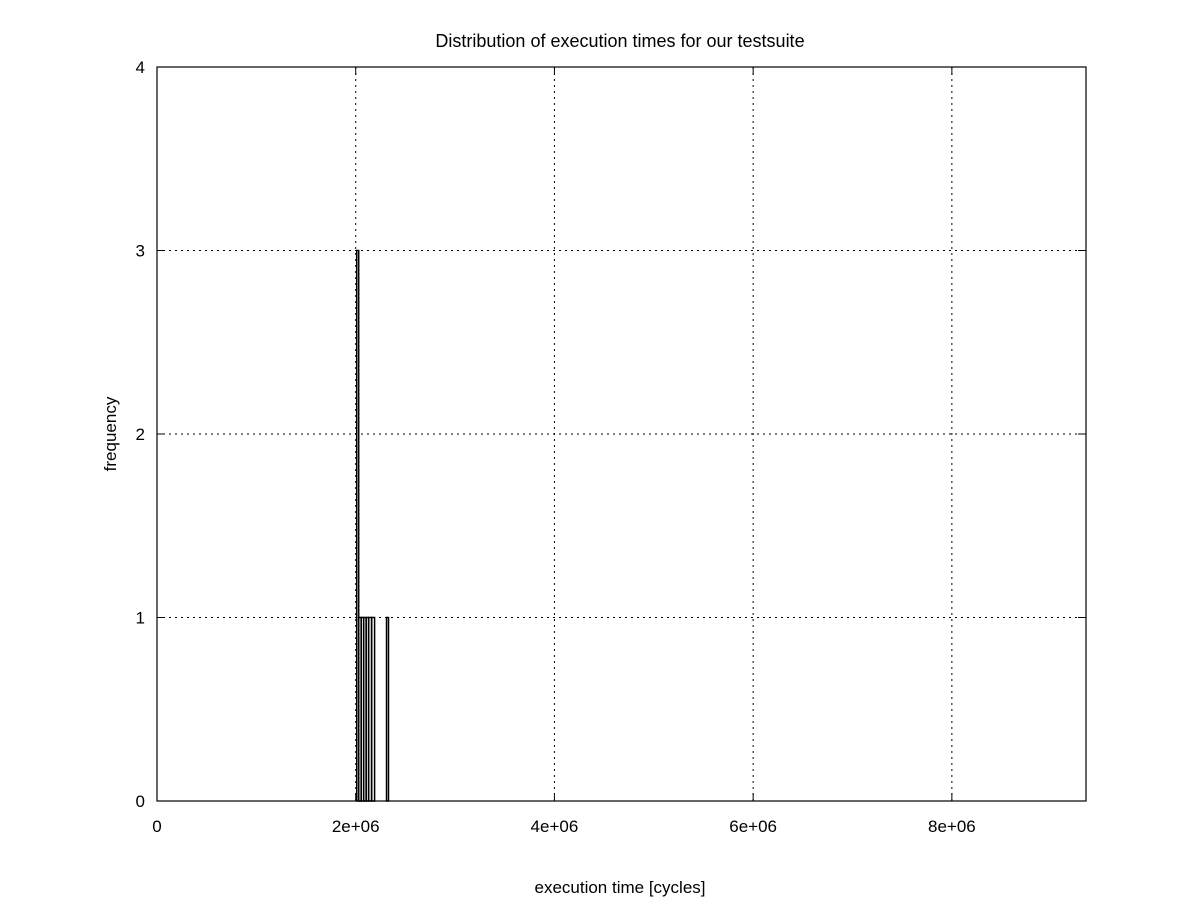  I want to click on x-tick-label: 6e+06, so click(753, 826).